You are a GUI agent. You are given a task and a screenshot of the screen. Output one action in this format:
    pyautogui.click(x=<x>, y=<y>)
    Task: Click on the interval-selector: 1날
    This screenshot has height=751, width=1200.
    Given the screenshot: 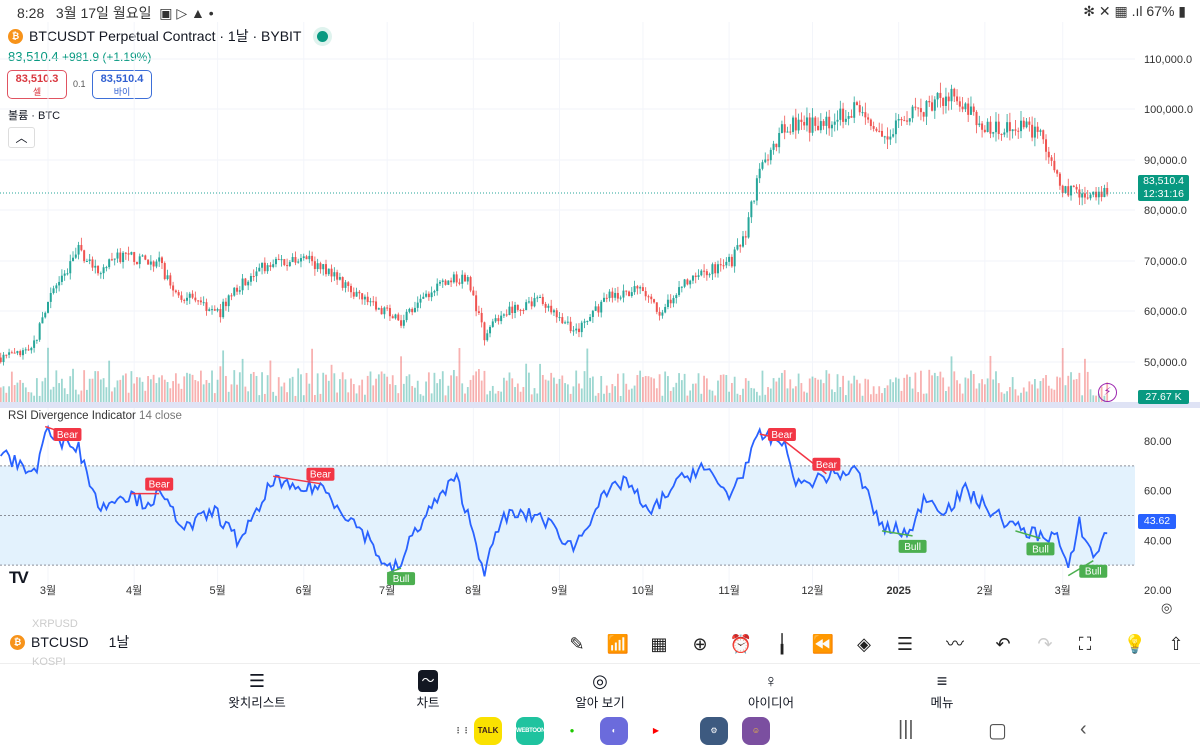 What is the action you would take?
    pyautogui.click(x=119, y=642)
    